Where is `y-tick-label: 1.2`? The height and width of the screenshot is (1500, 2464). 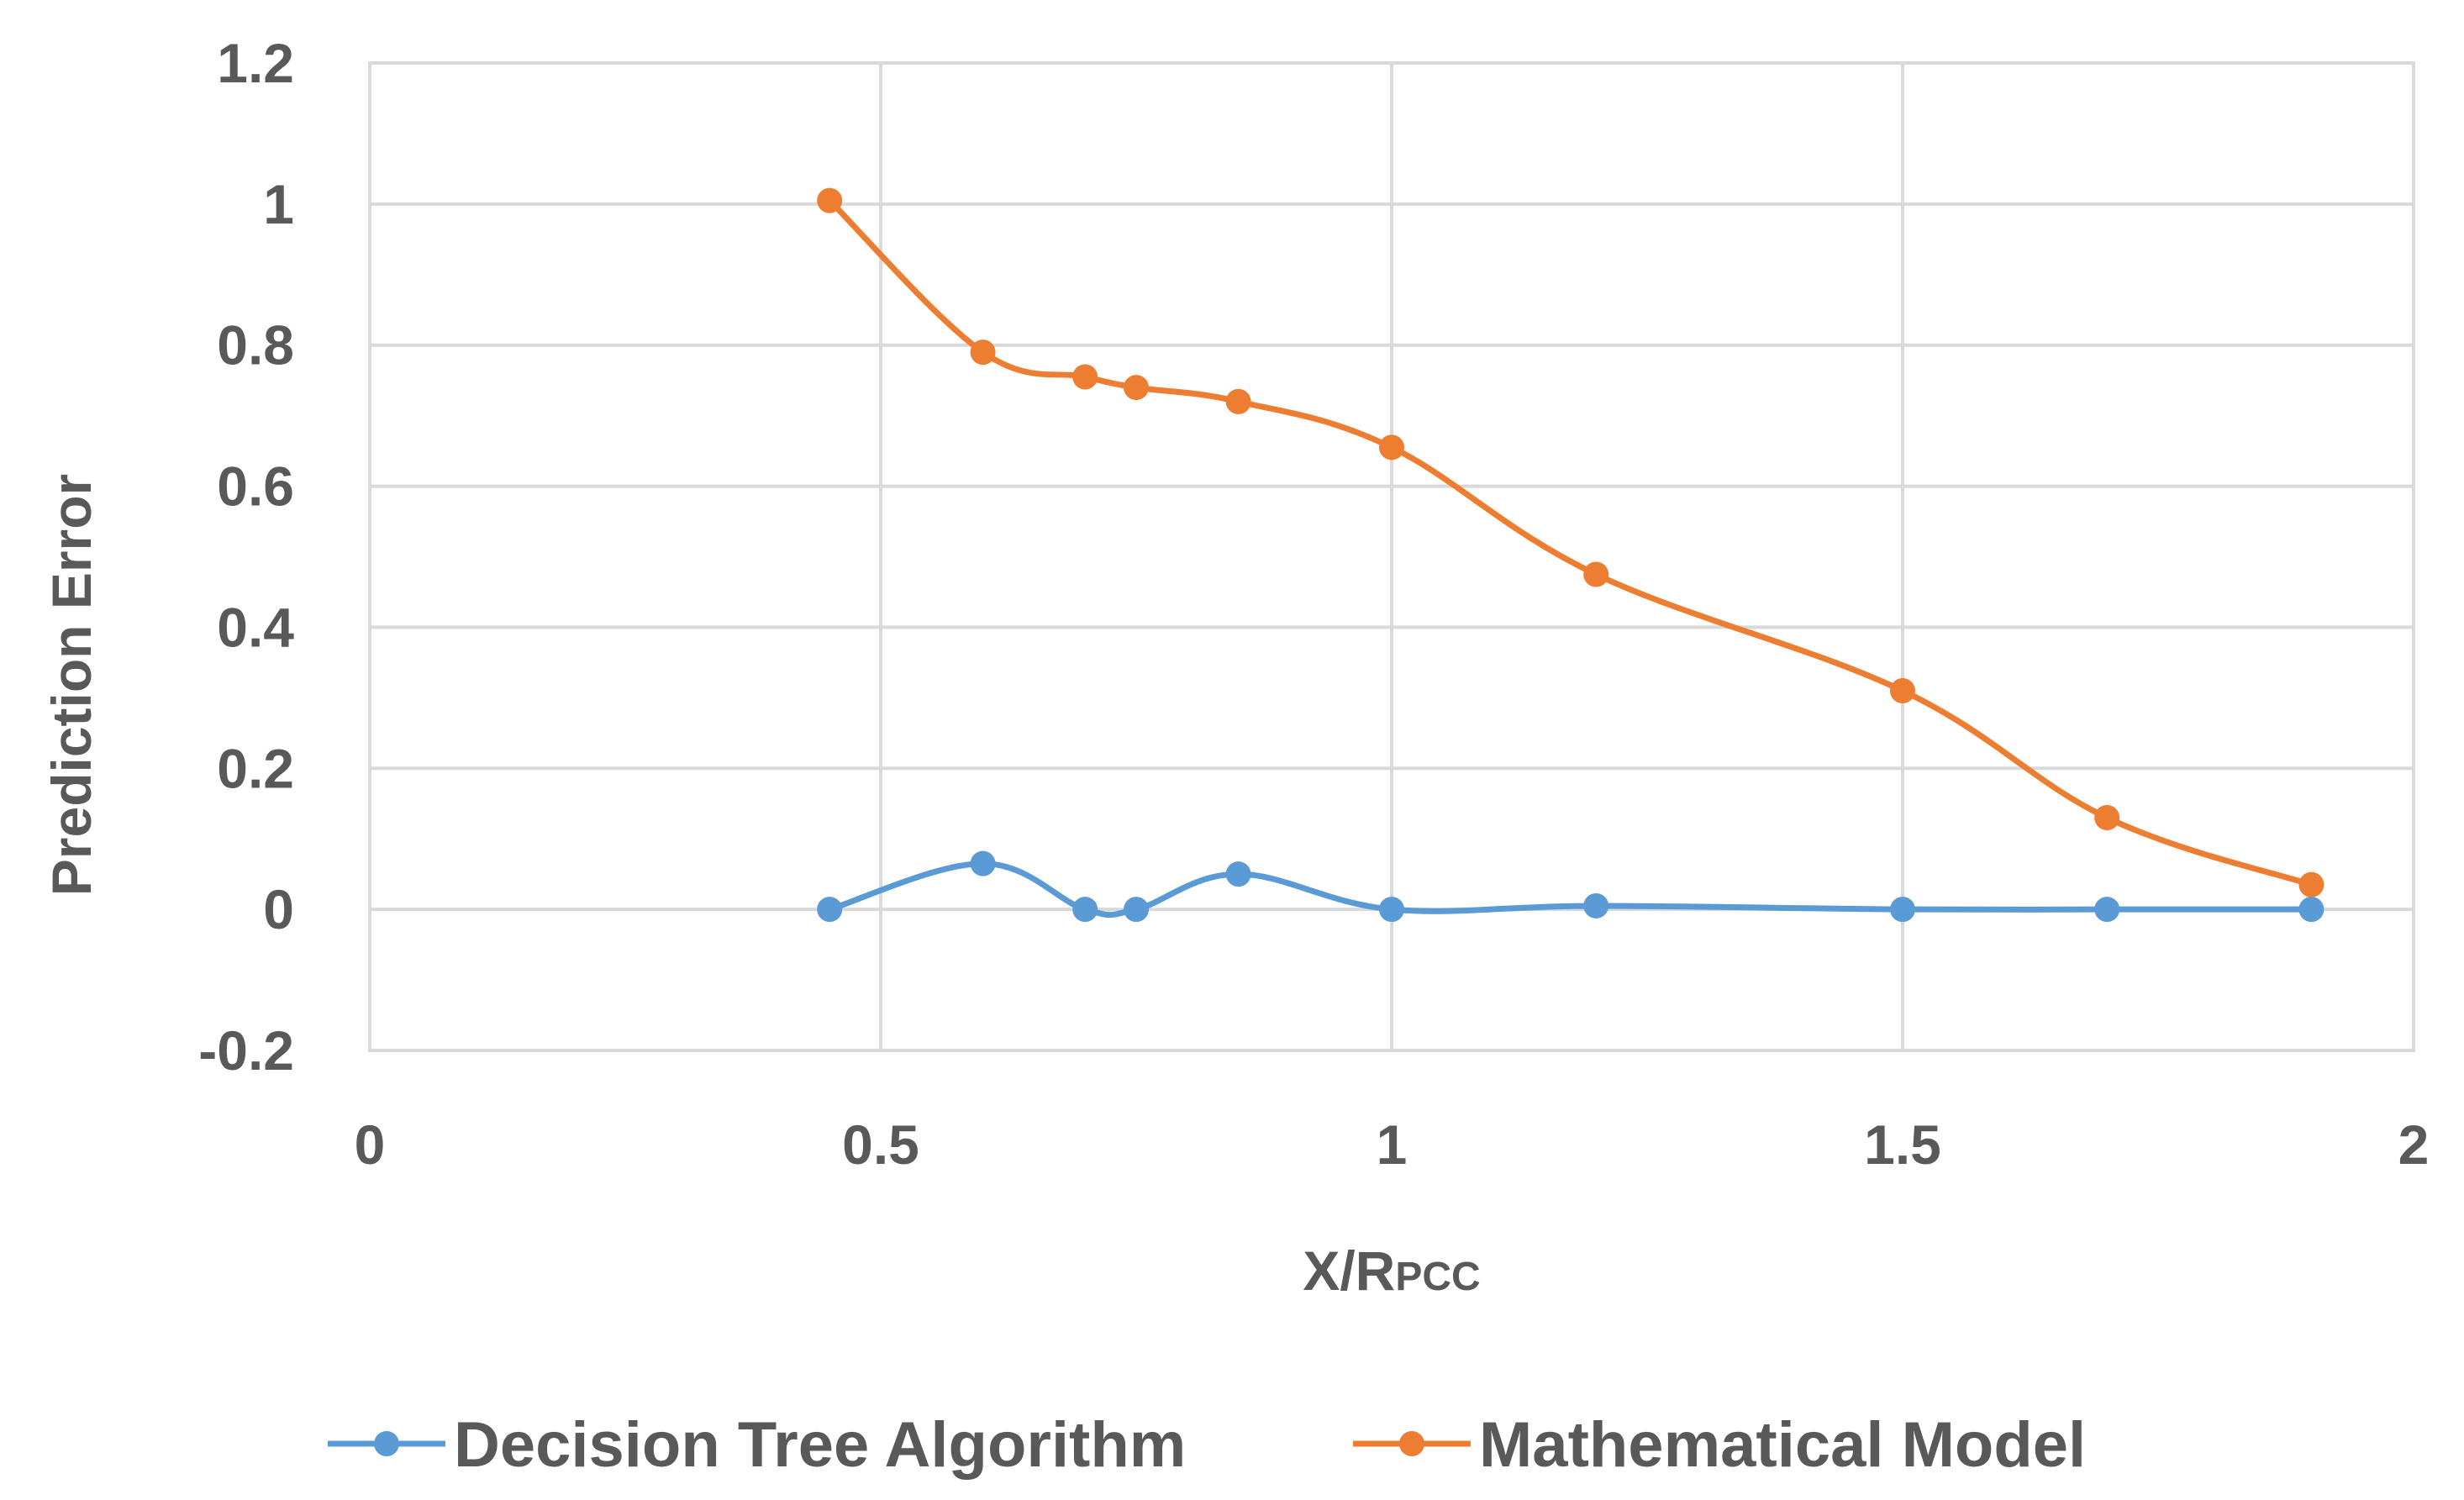 y-tick-label: 1.2 is located at coordinates (255, 63).